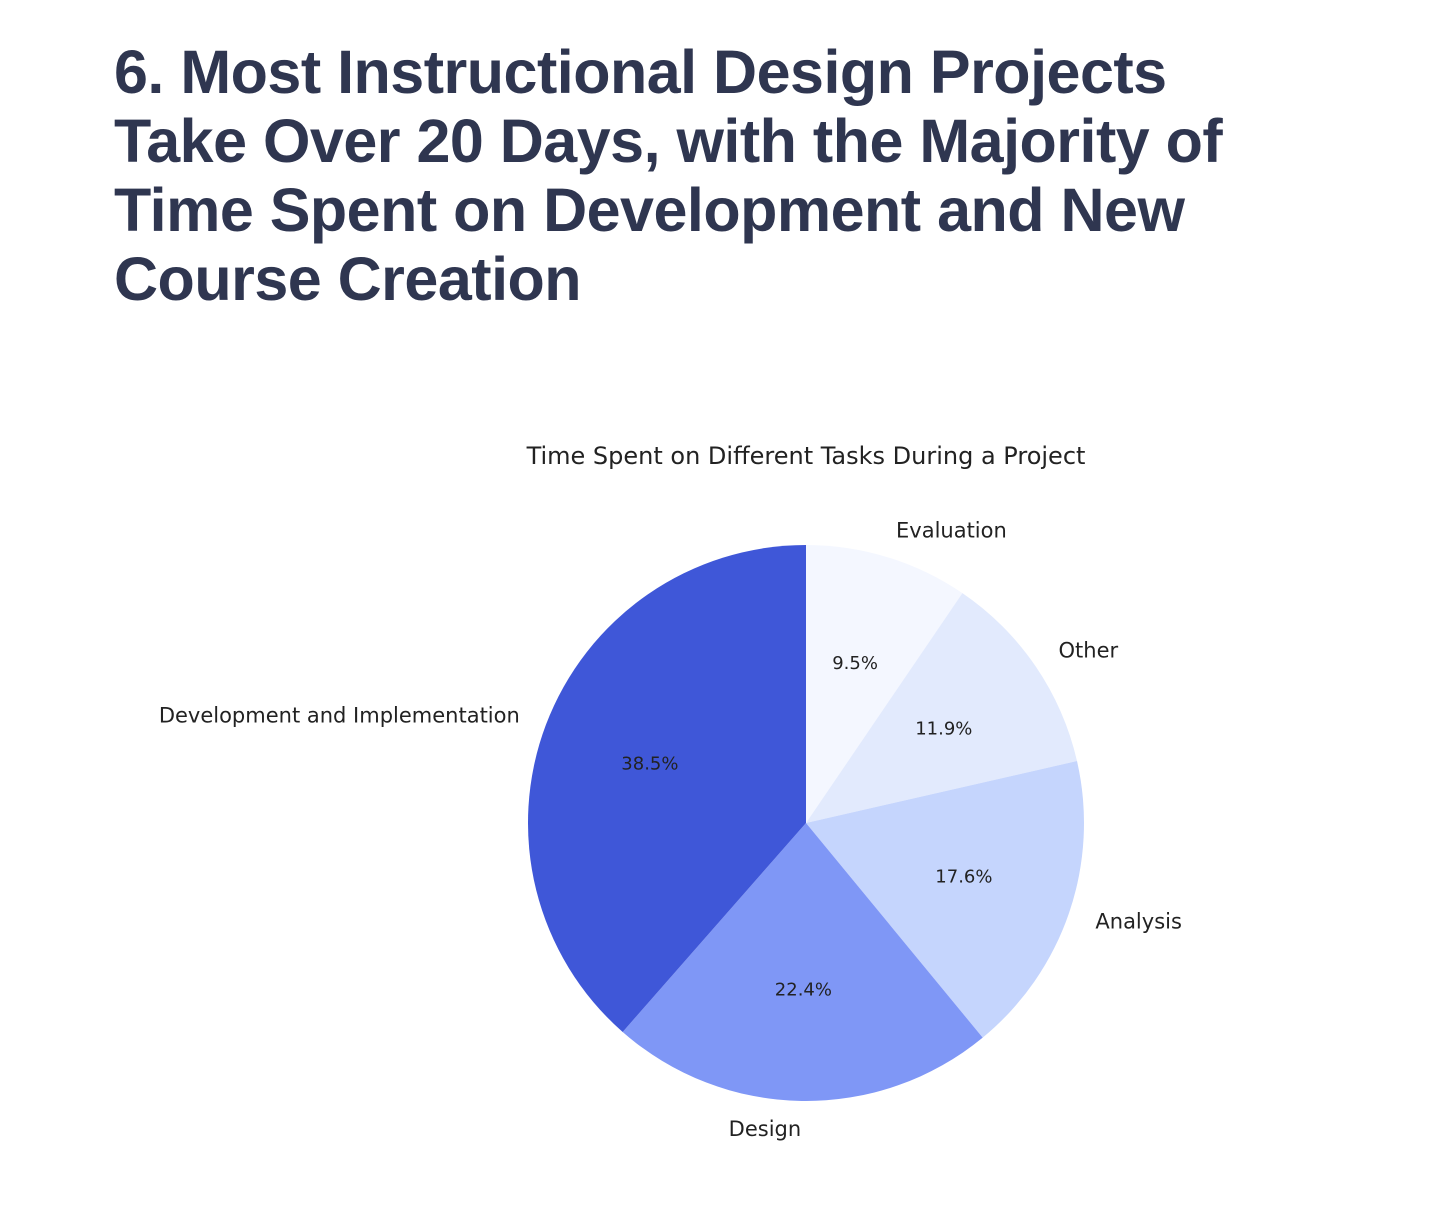 The image size is (1456, 1227). What do you see at coordinates (1089, 651) in the screenshot?
I see `pie-category-label-other: Other` at bounding box center [1089, 651].